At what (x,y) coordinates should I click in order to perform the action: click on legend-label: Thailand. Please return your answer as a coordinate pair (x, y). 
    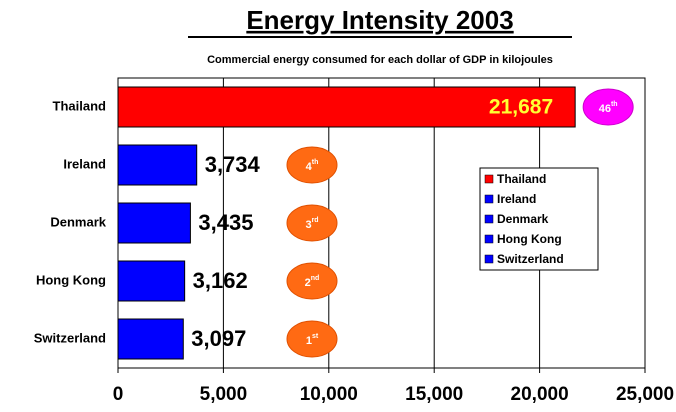
    Looking at the image, I should click on (521, 179).